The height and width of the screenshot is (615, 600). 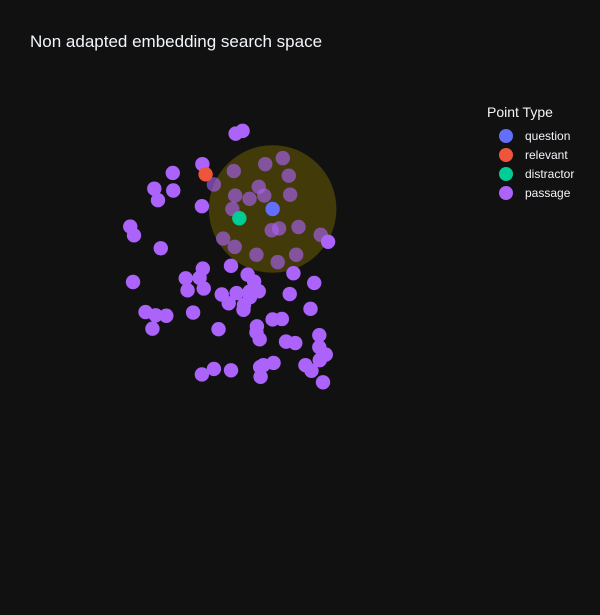 I want to click on legend-label-relevant: relevant, so click(x=546, y=154).